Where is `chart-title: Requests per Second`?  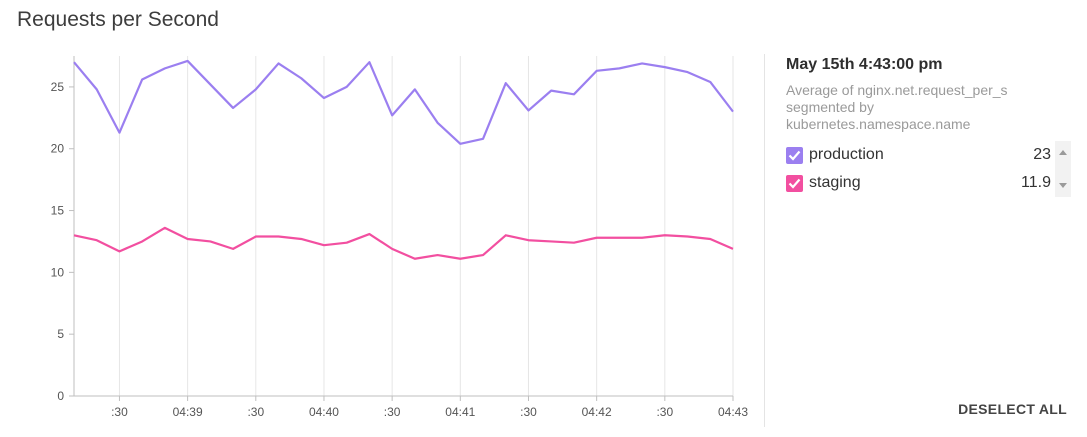
chart-title: Requests per Second is located at coordinates (118, 19).